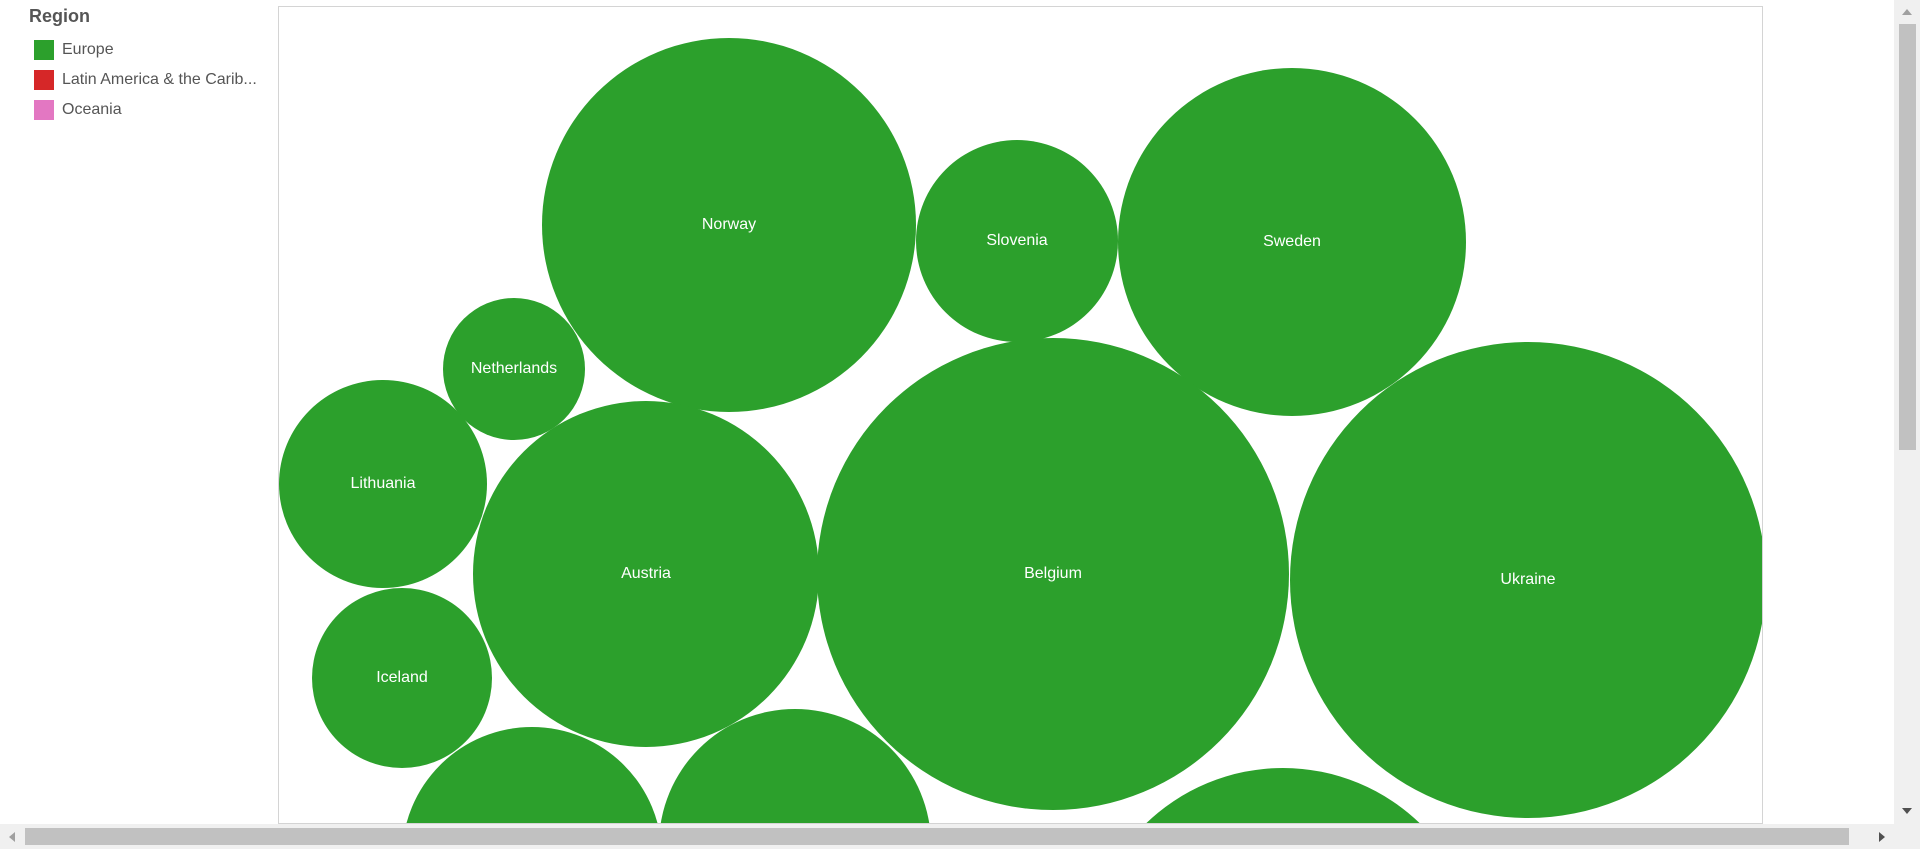 This screenshot has height=849, width=1920. Describe the element at coordinates (1907, 836) in the screenshot. I see `scroll-corner` at that location.